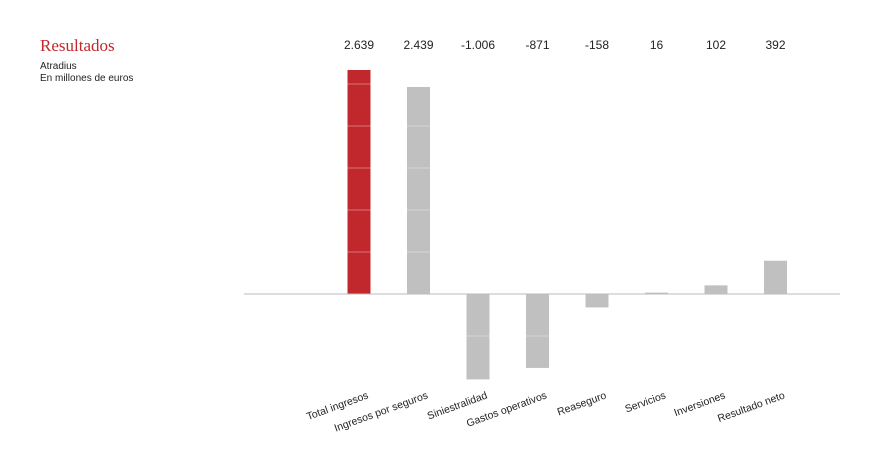 This screenshot has width=880, height=450. Describe the element at coordinates (87, 78) in the screenshot. I see `chart-subtitle-units: En millones de euros` at that location.